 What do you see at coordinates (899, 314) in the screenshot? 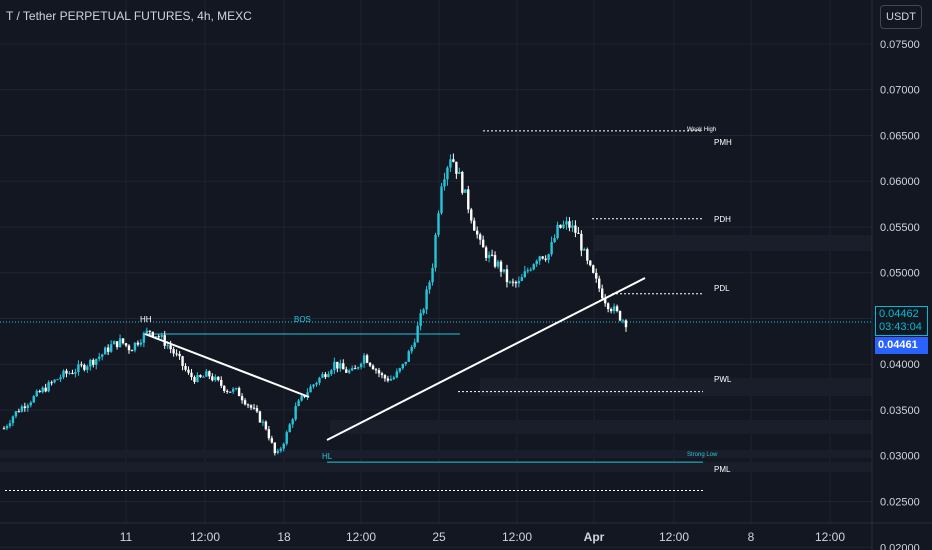
I see `last-price-value: 0.04462` at bounding box center [899, 314].